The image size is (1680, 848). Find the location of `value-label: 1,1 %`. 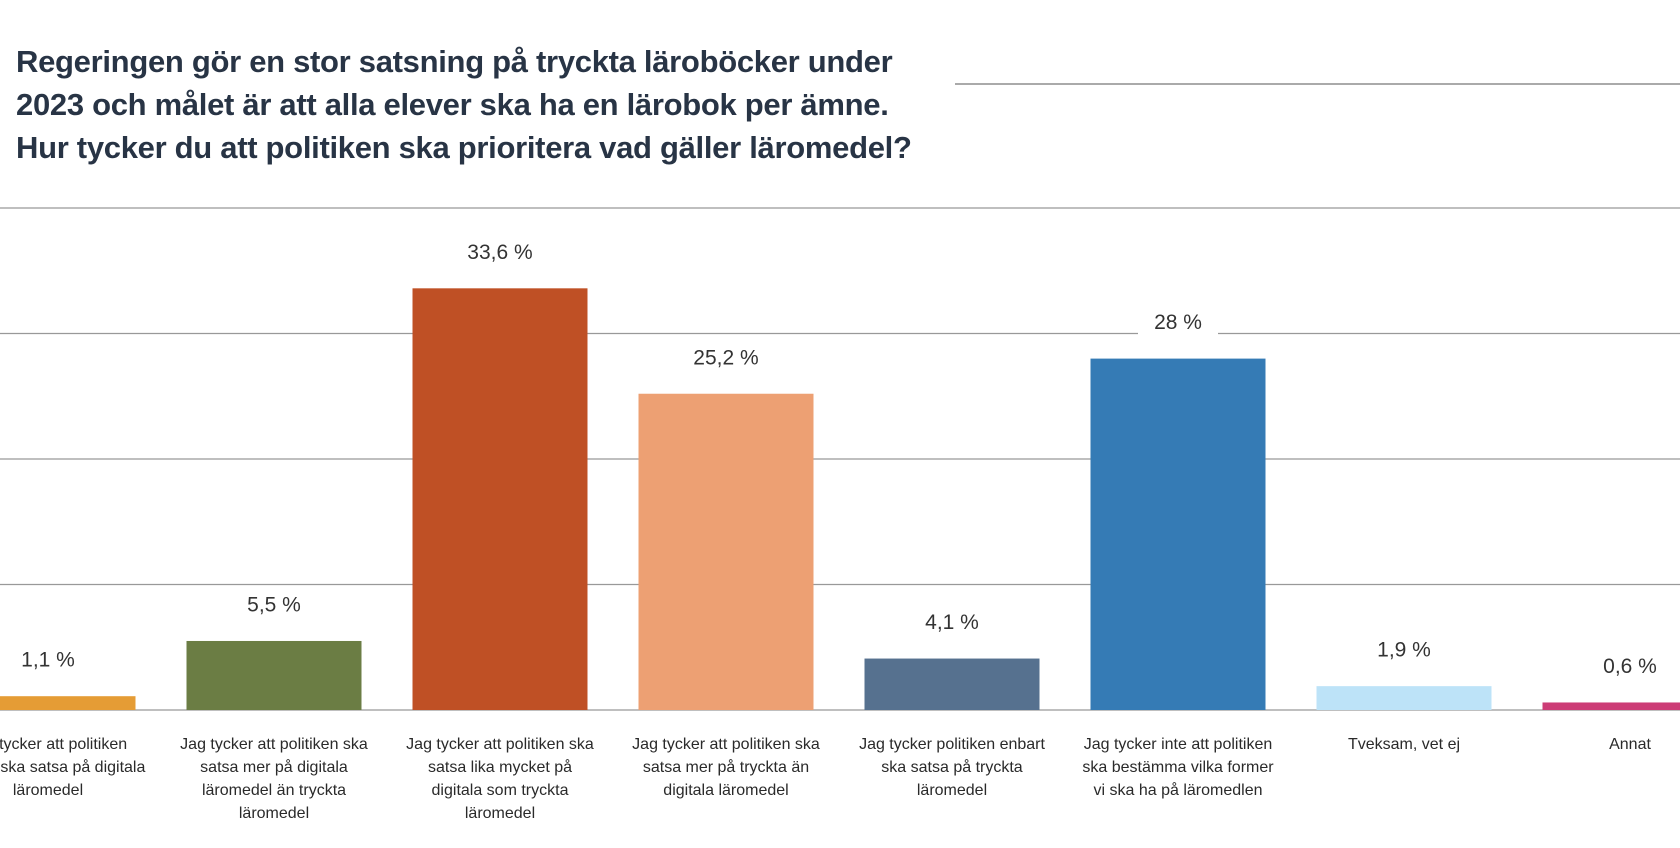

value-label: 1,1 % is located at coordinates (48, 660).